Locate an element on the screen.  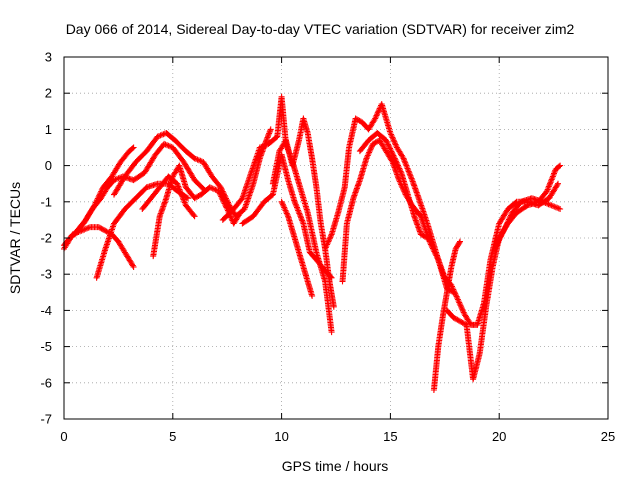
x-tick-label: 15 is located at coordinates (390, 436).